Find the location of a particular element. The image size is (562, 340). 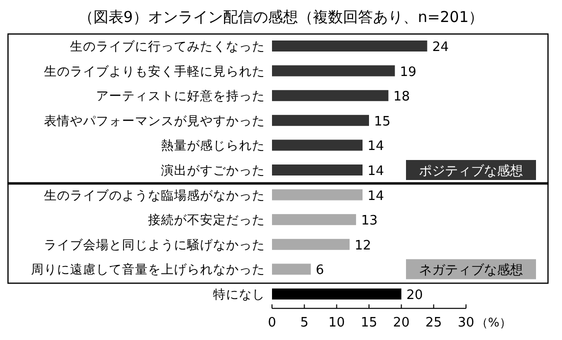

y-tick-label: 生のライブに行ってみたくなった is located at coordinates (167, 46).